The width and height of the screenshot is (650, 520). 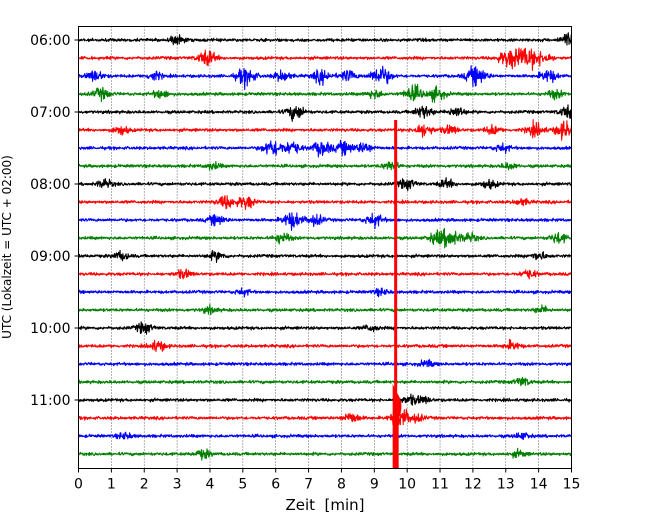 I want to click on x-tick-label-14: 14, so click(x=539, y=485).